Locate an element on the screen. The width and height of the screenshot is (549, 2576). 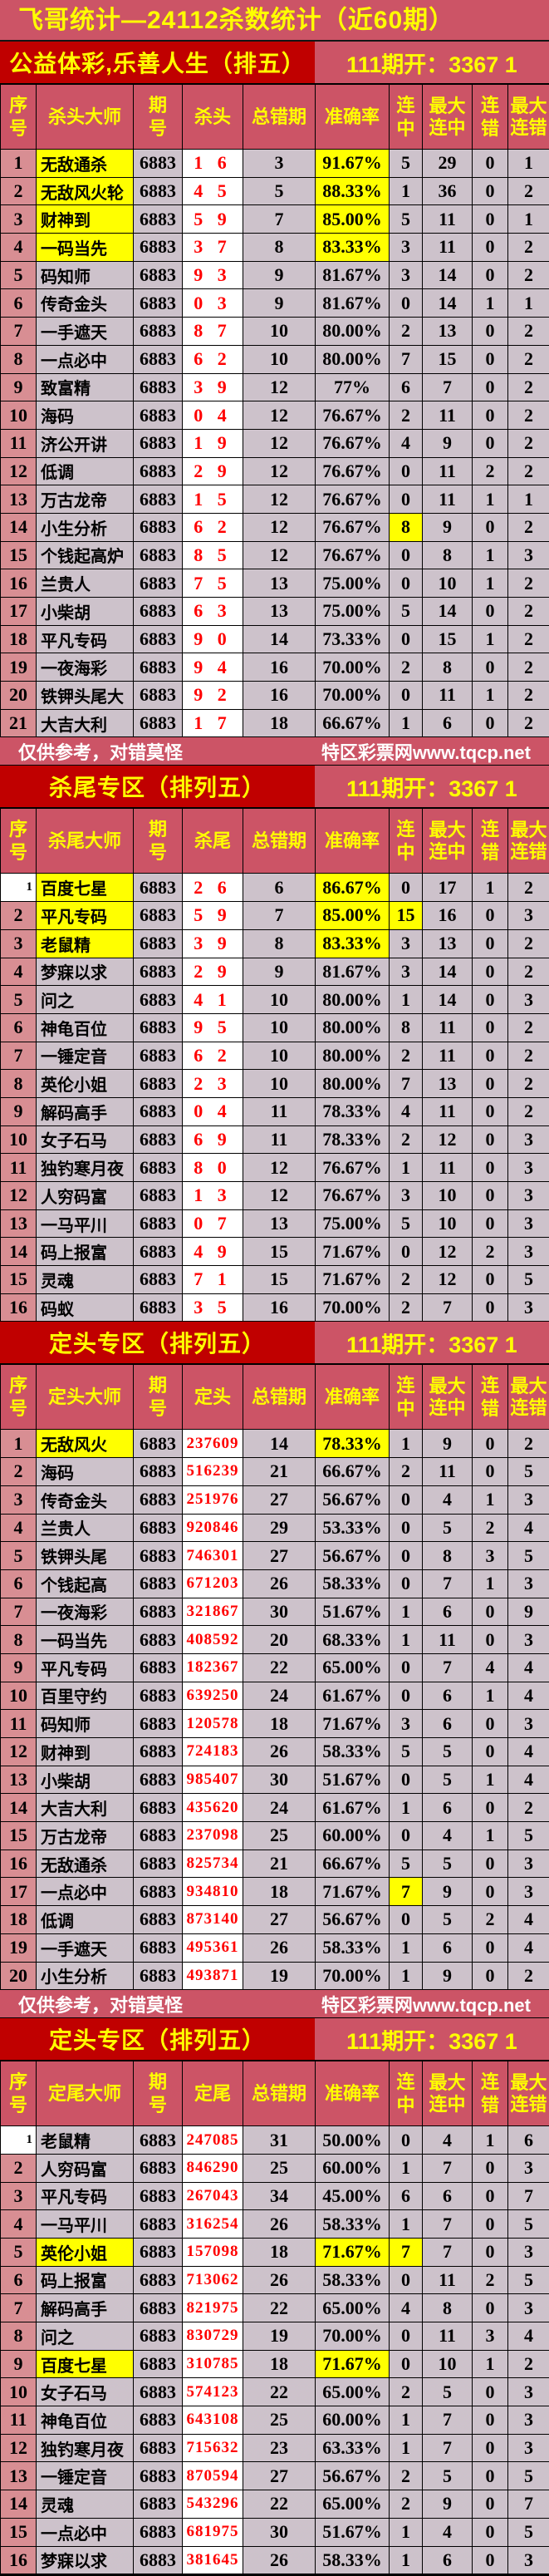
col-issue: 期号 is located at coordinates (158, 117).